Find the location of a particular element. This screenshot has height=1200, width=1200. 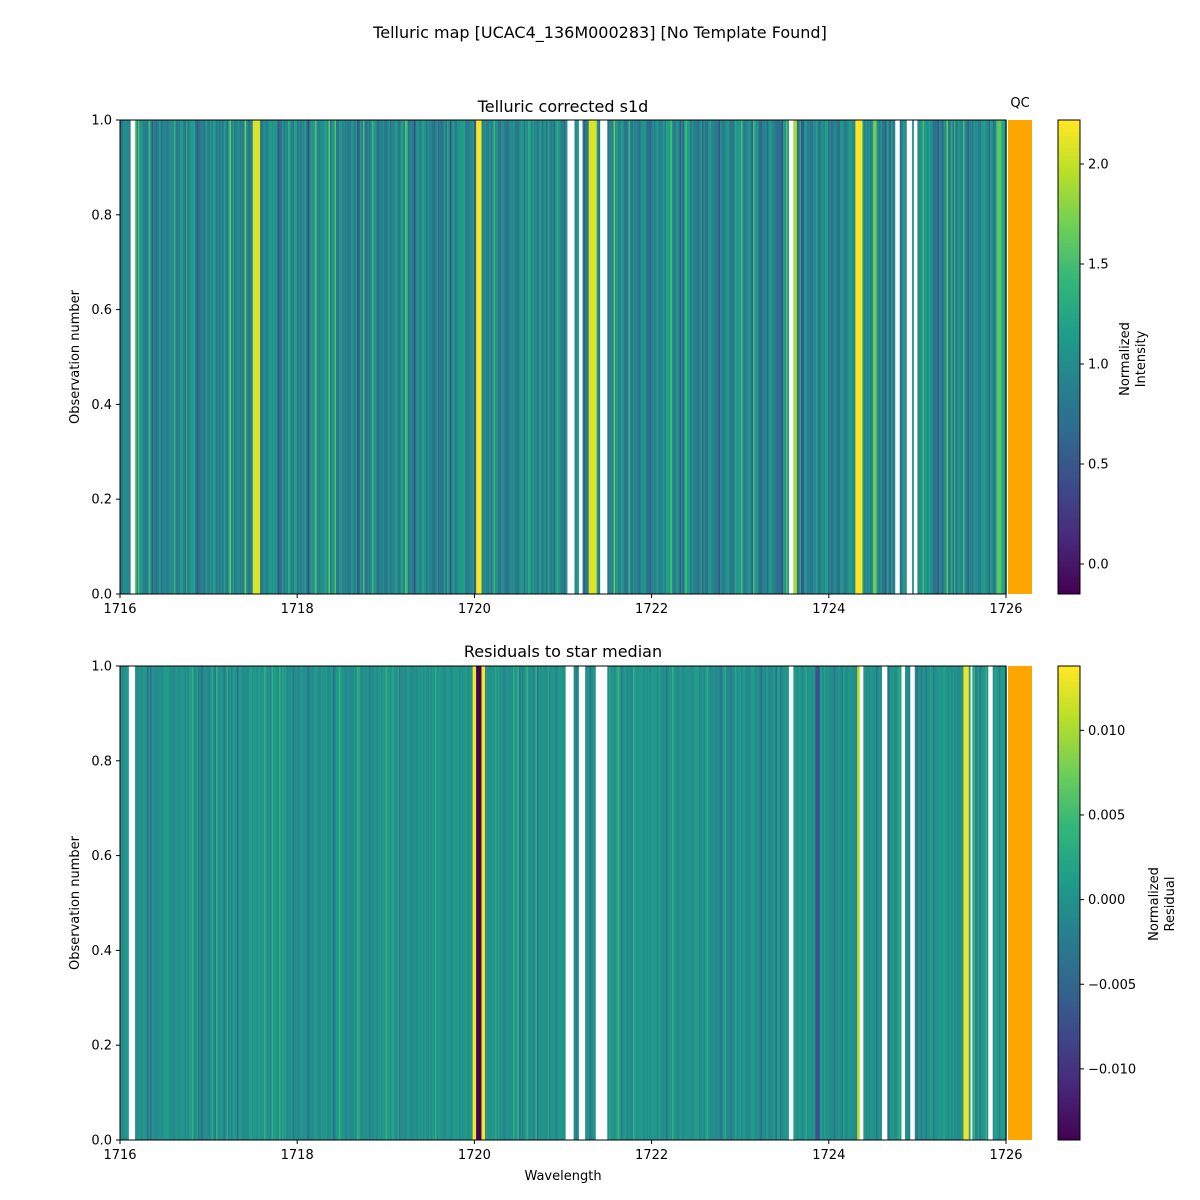

x-tick-label: 1718 is located at coordinates (297, 1155).